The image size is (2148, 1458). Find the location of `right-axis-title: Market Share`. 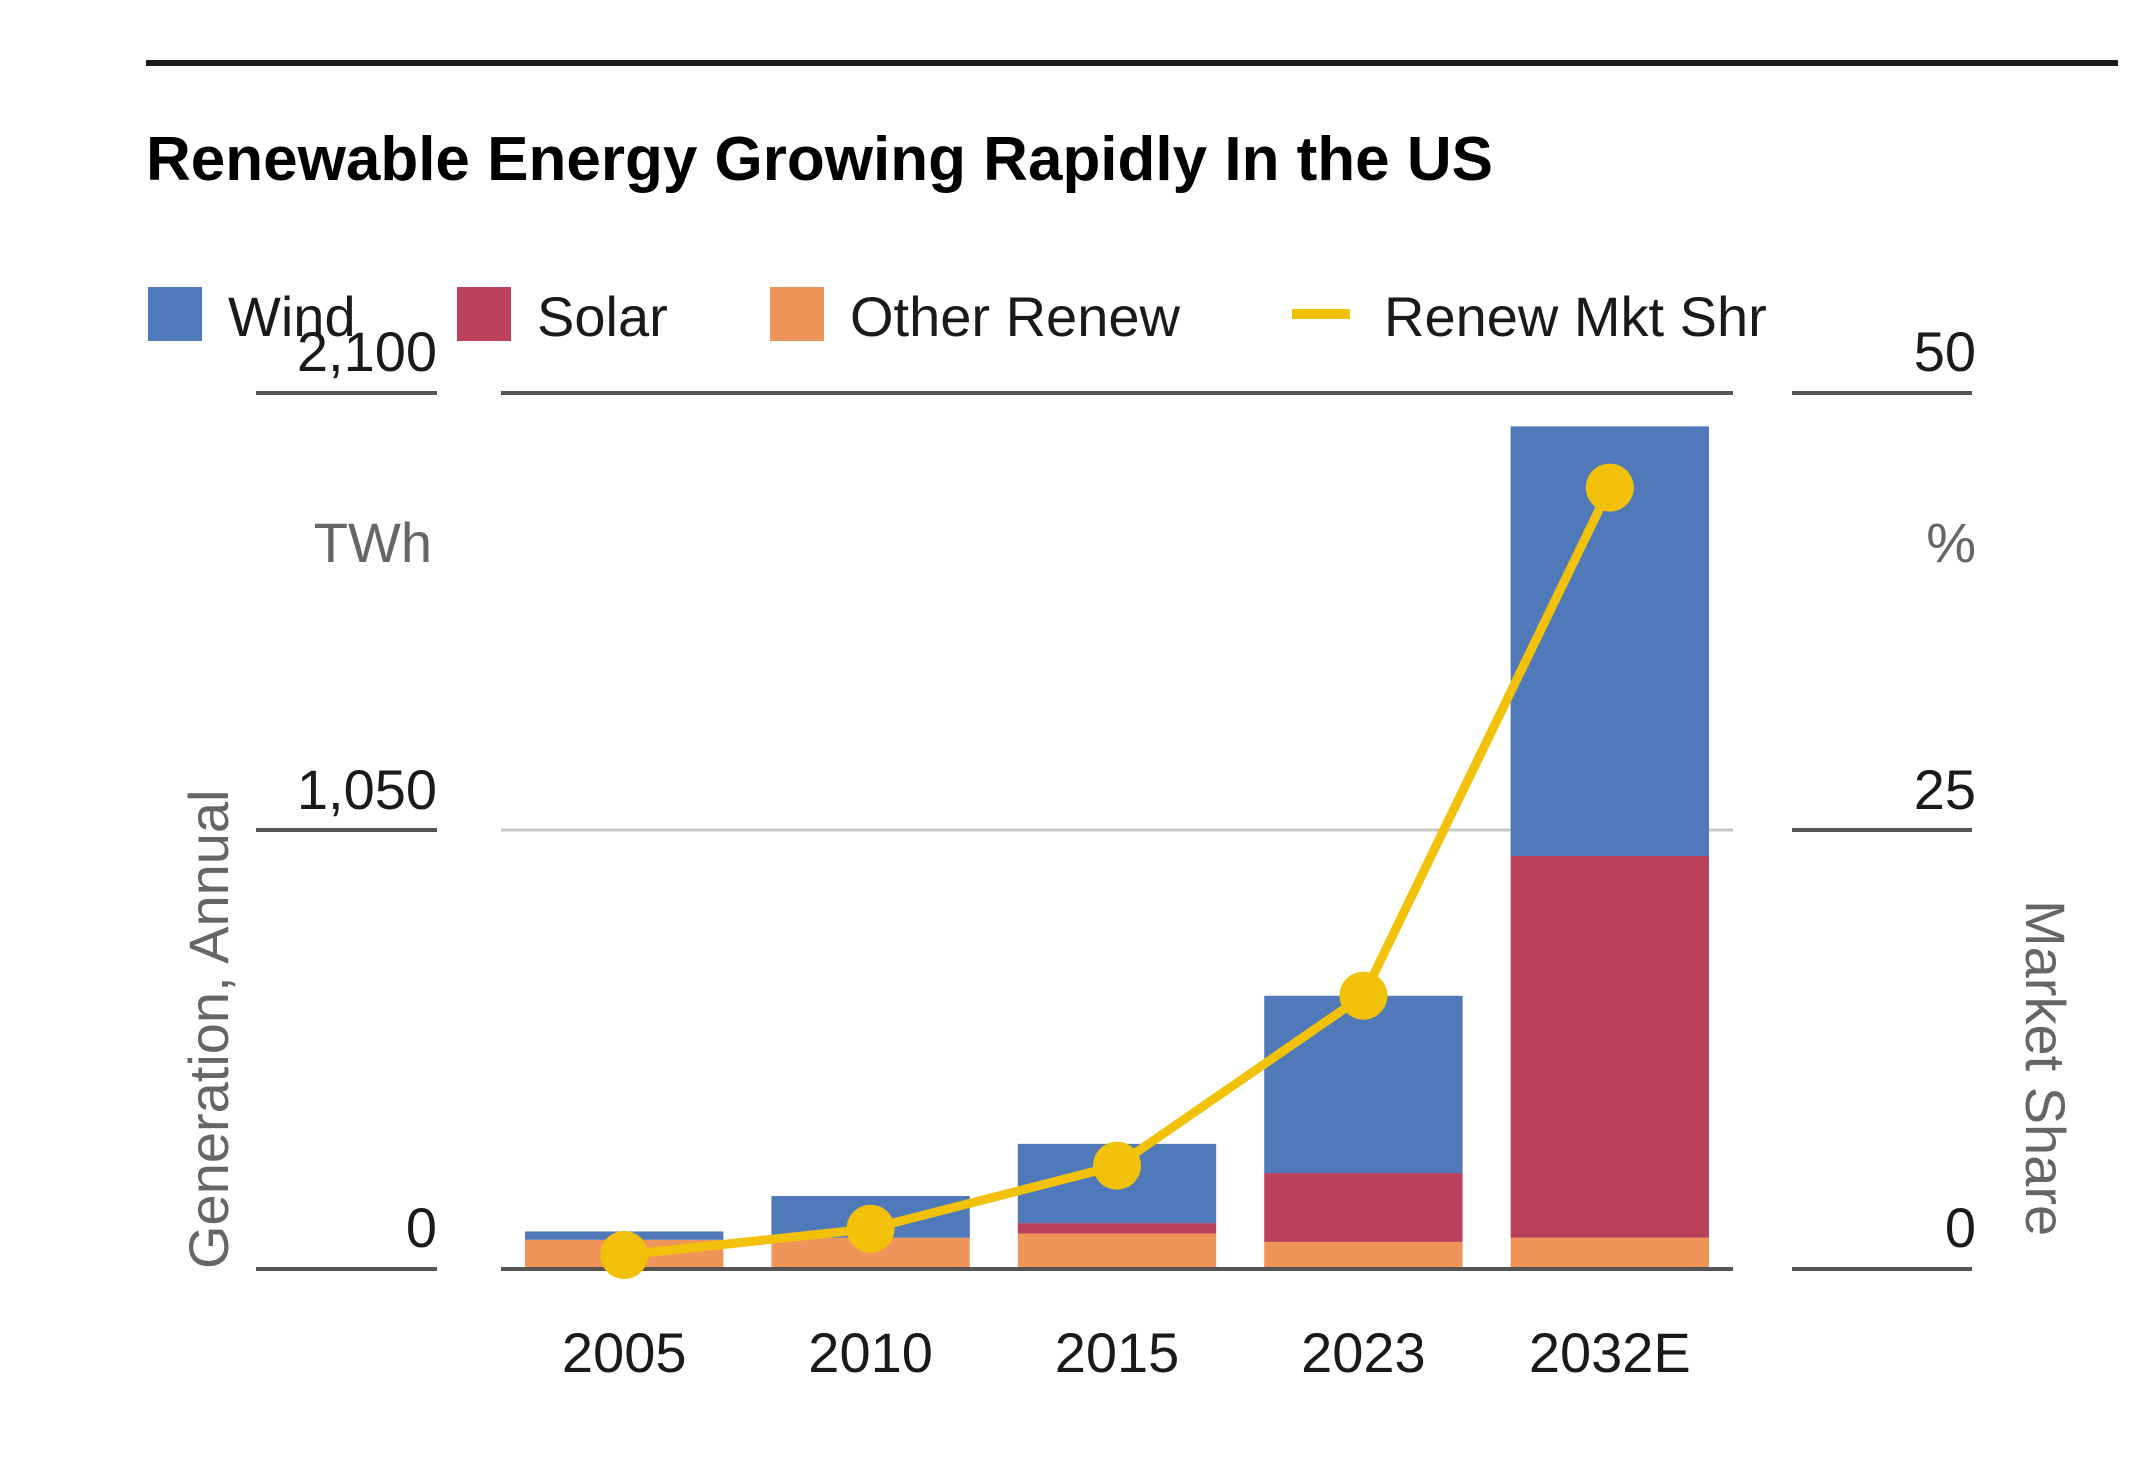

right-axis-title: Market Share is located at coordinates (2045, 1068).